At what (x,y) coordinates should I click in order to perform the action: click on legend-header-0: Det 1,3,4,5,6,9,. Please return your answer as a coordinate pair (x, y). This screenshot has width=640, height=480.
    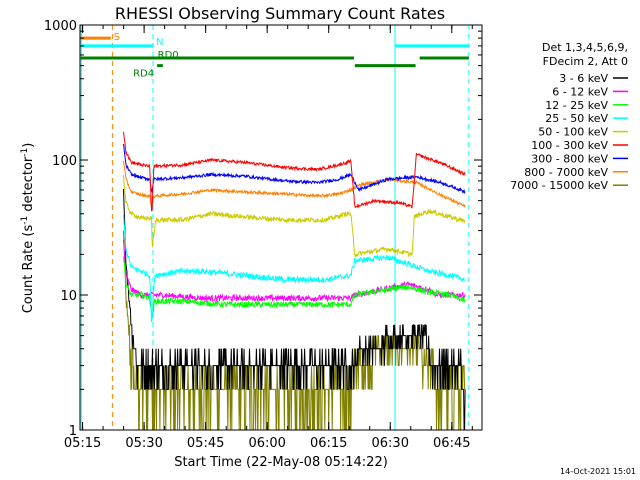
    Looking at the image, I should click on (585, 47).